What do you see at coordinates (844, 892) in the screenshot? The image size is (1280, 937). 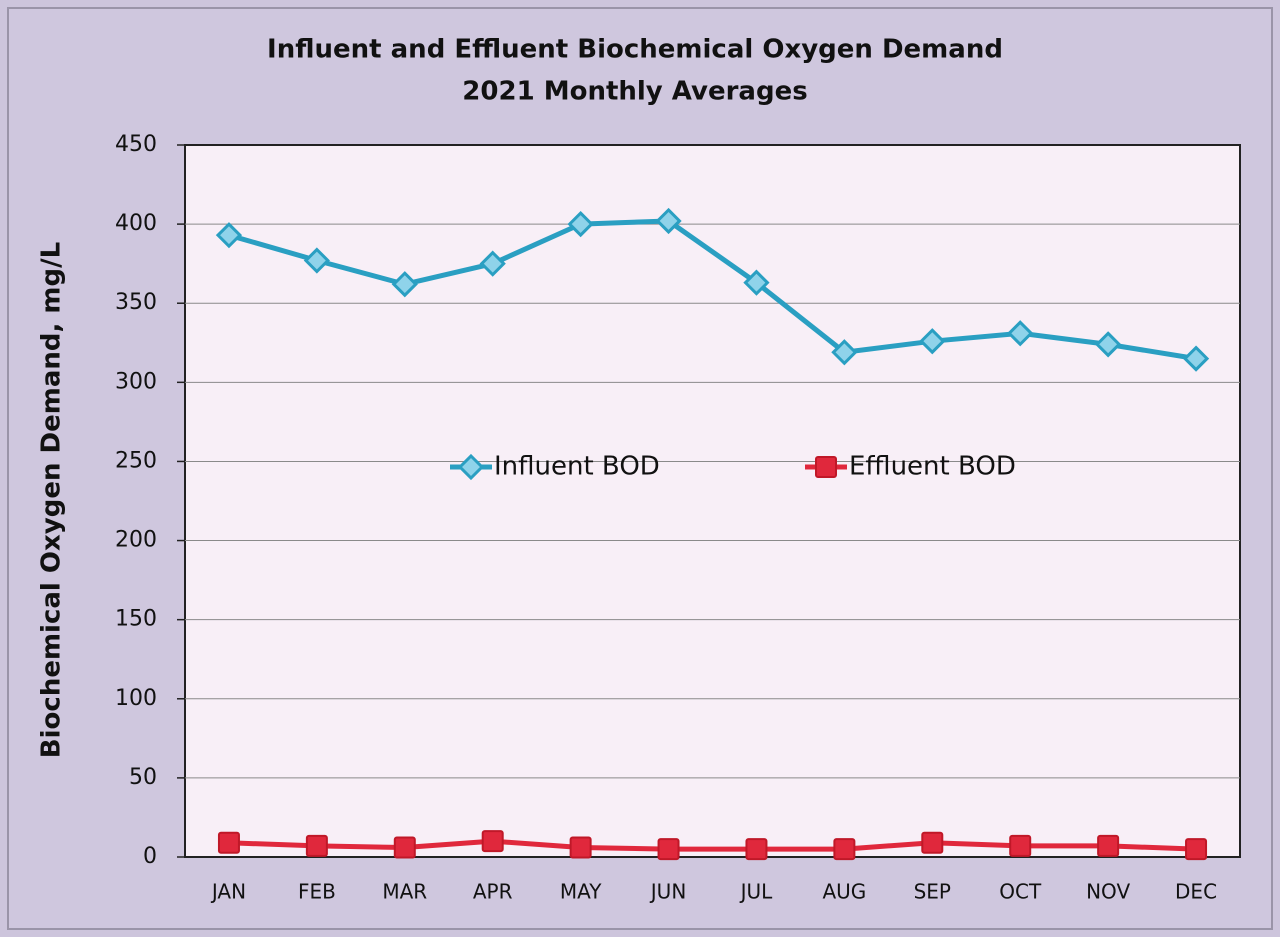 I see `x-tick-label: AUG` at bounding box center [844, 892].